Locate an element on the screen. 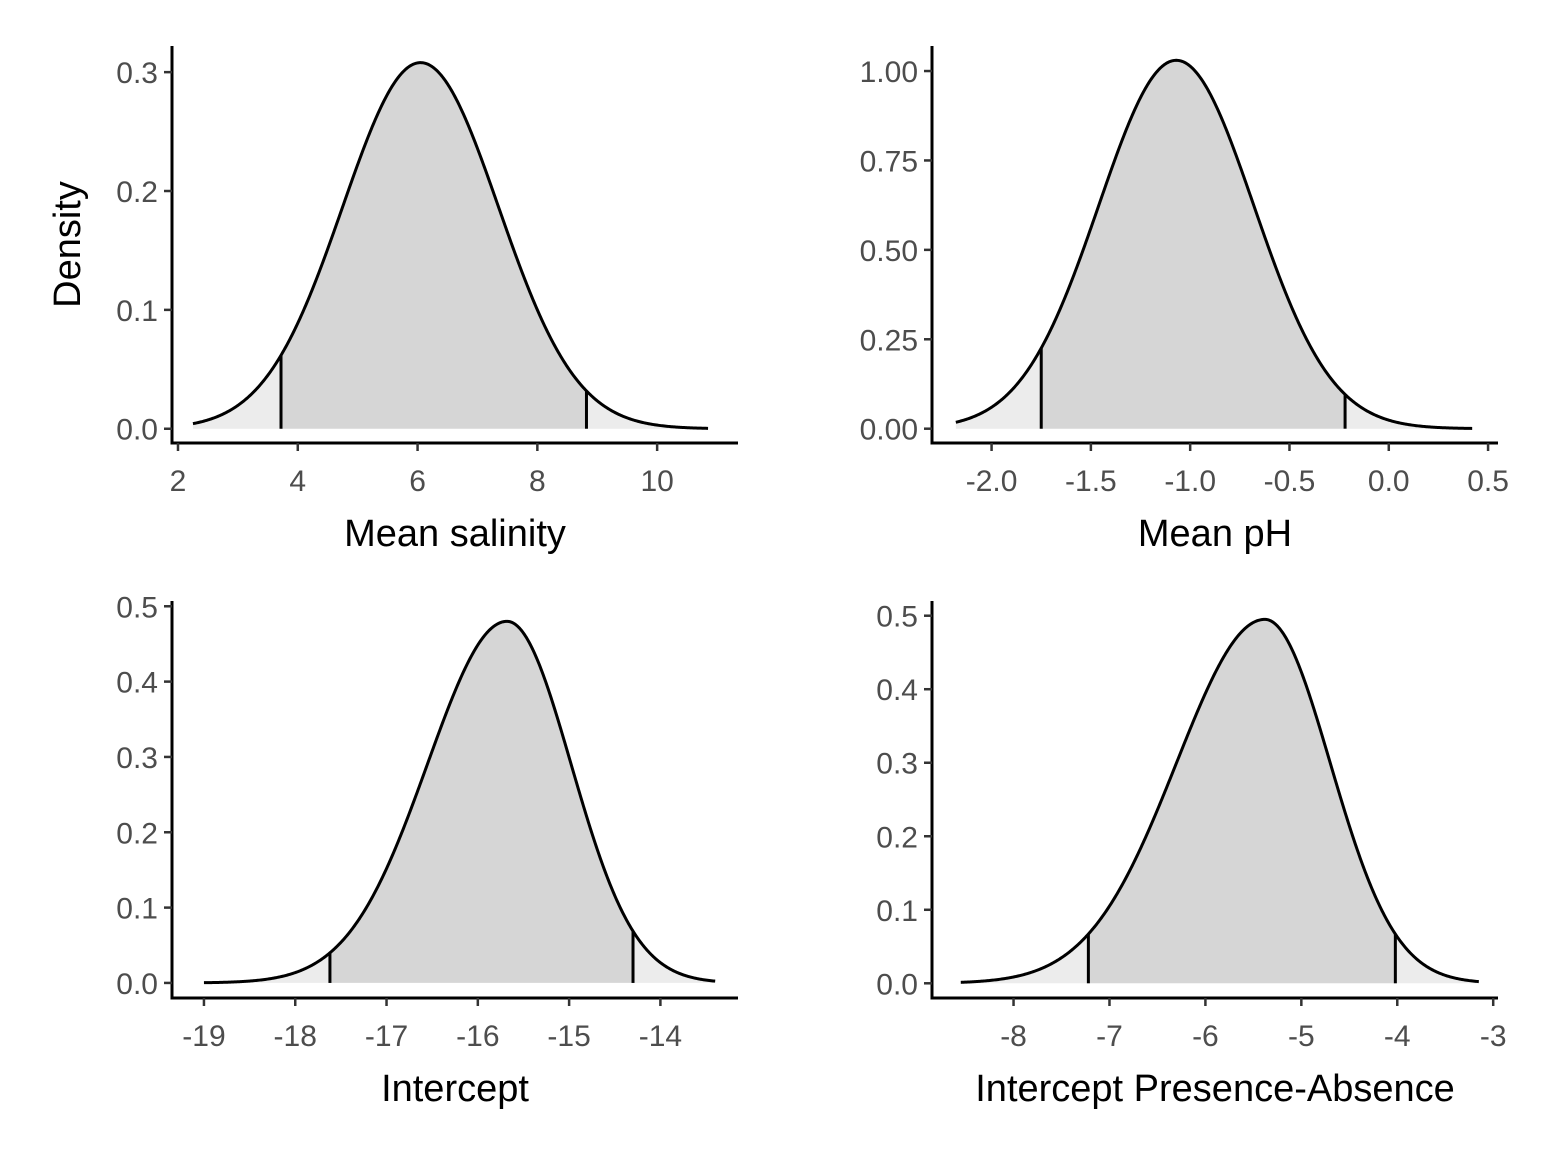  y-tick-label: 0.50 is located at coordinates (889, 251).